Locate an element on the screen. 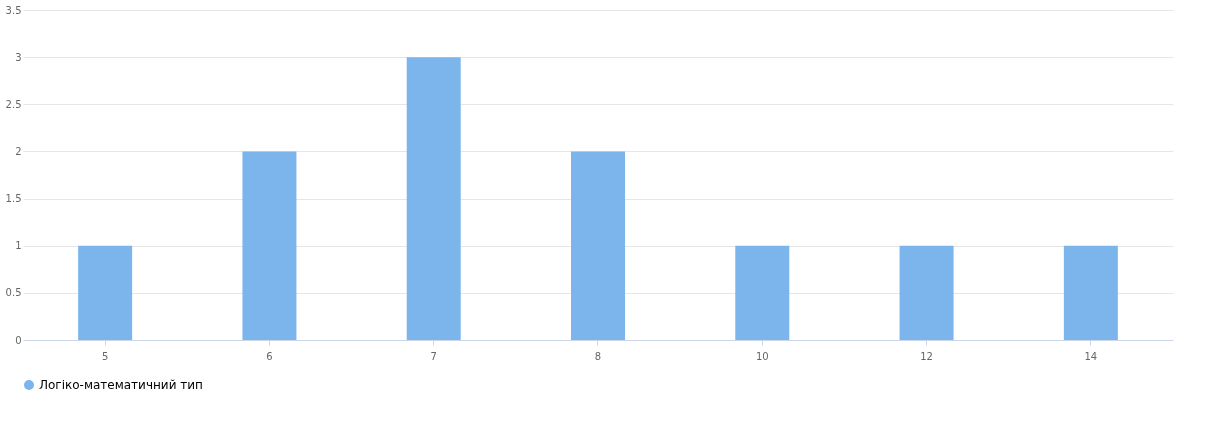  x-tick-label: 10 is located at coordinates (762, 356).